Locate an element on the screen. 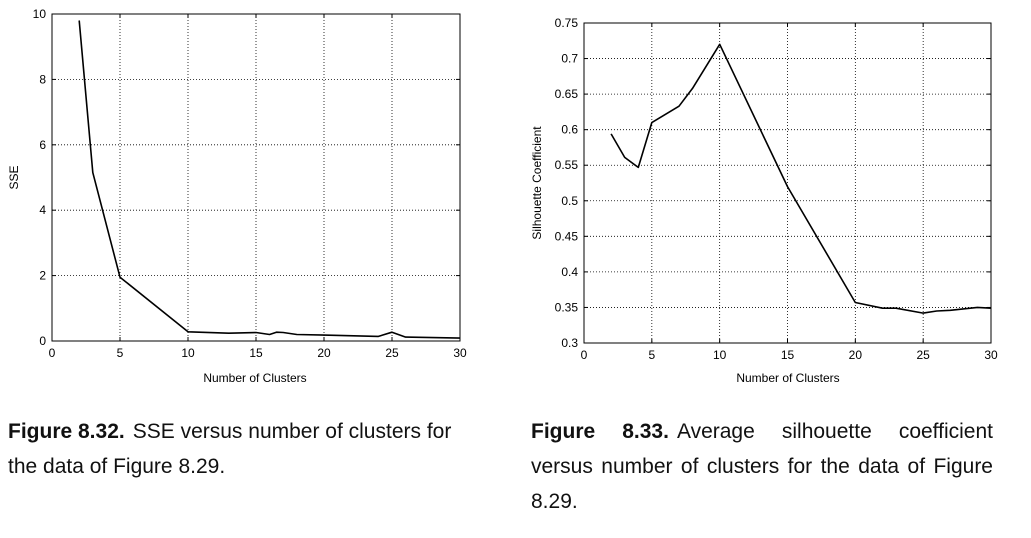  y-tick-label: 0.4 is located at coordinates (569, 272).